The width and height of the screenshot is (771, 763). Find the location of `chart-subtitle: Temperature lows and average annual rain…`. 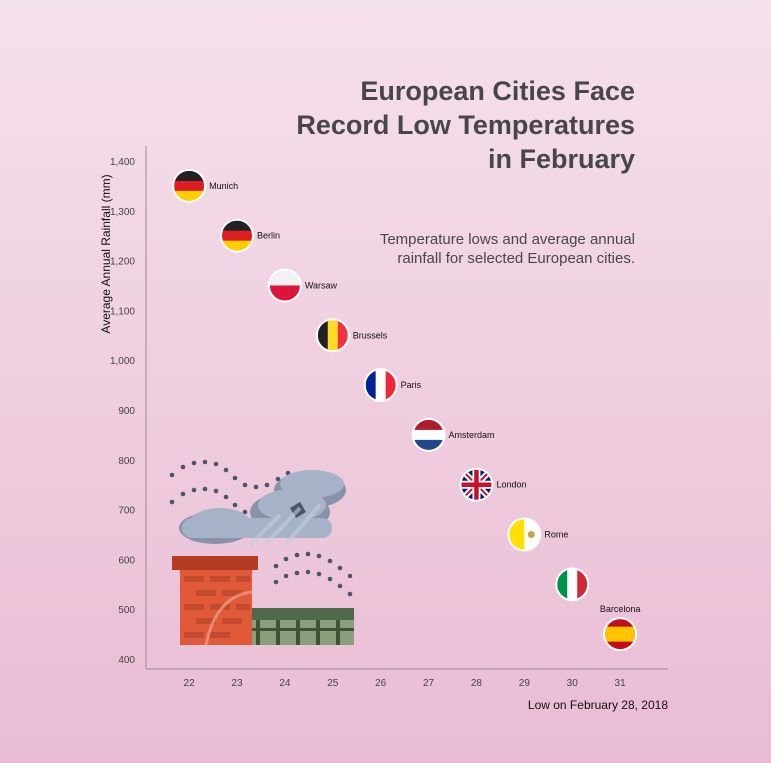

chart-subtitle: Temperature lows and average annual rain… is located at coordinates (507, 249).